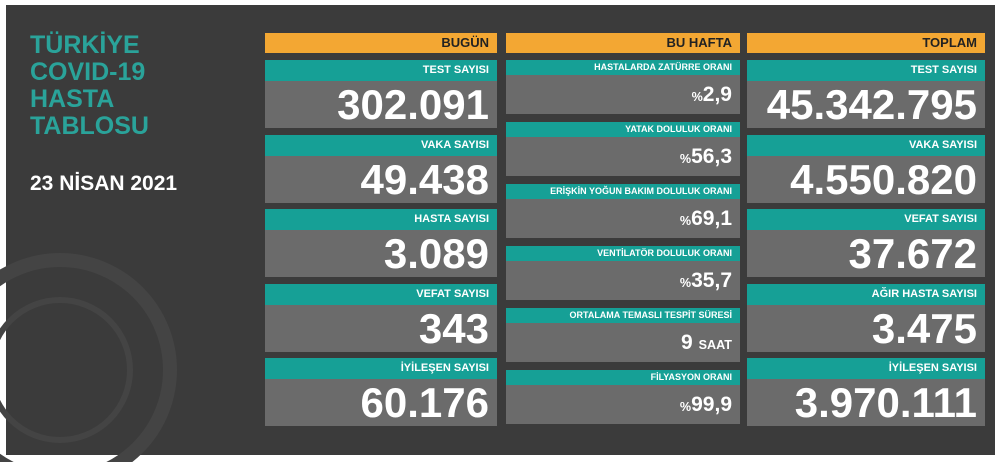  What do you see at coordinates (85, 45) in the screenshot?
I see `title-line: TÜRKİYE` at bounding box center [85, 45].